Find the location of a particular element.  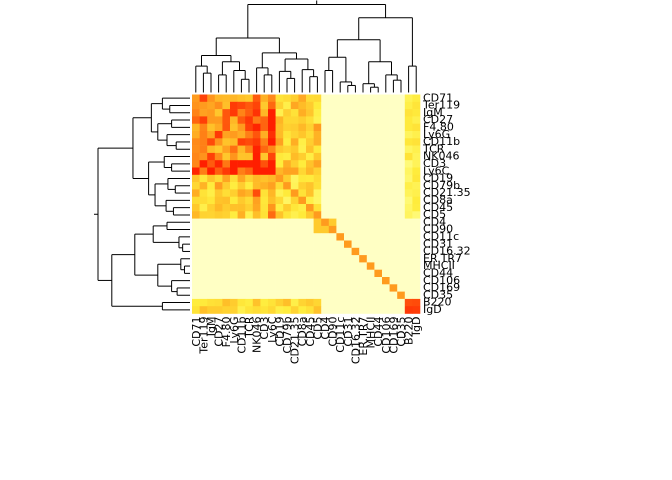

column-label: CD27 is located at coordinates (219, 332).